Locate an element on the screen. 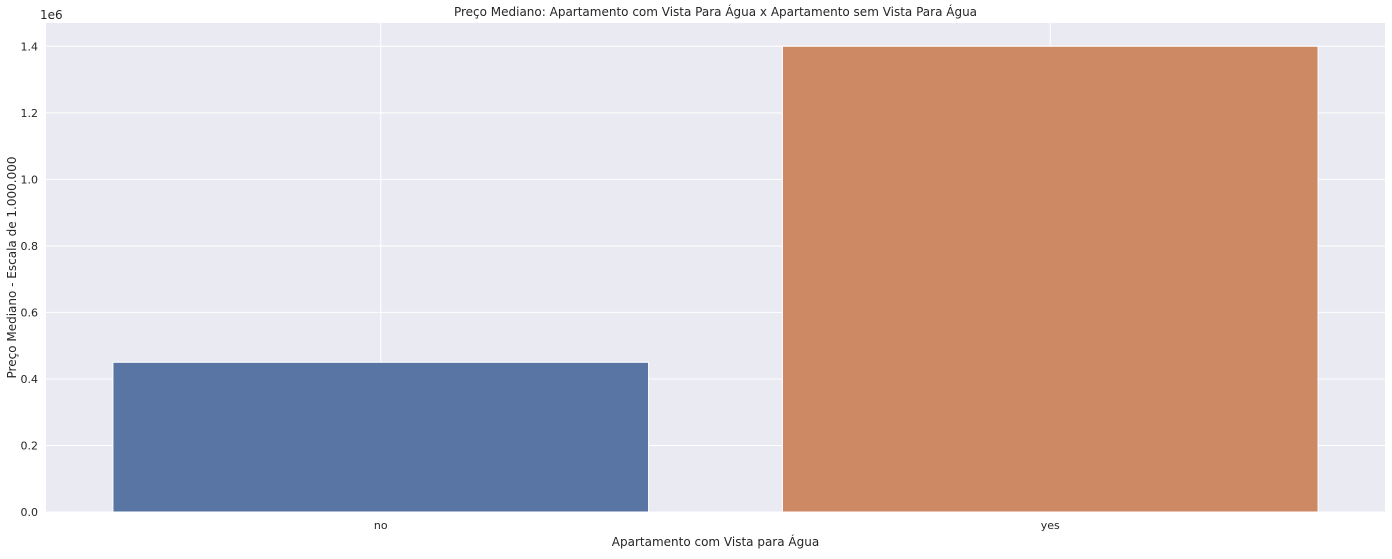 The image size is (1392, 559). x-tick-label: no is located at coordinates (381, 525).